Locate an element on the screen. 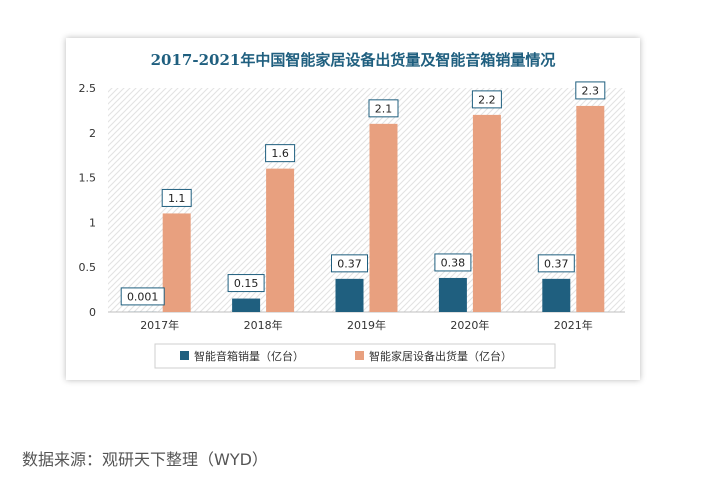 The width and height of the screenshot is (714, 494). data-label: 2.2 is located at coordinates (487, 99).